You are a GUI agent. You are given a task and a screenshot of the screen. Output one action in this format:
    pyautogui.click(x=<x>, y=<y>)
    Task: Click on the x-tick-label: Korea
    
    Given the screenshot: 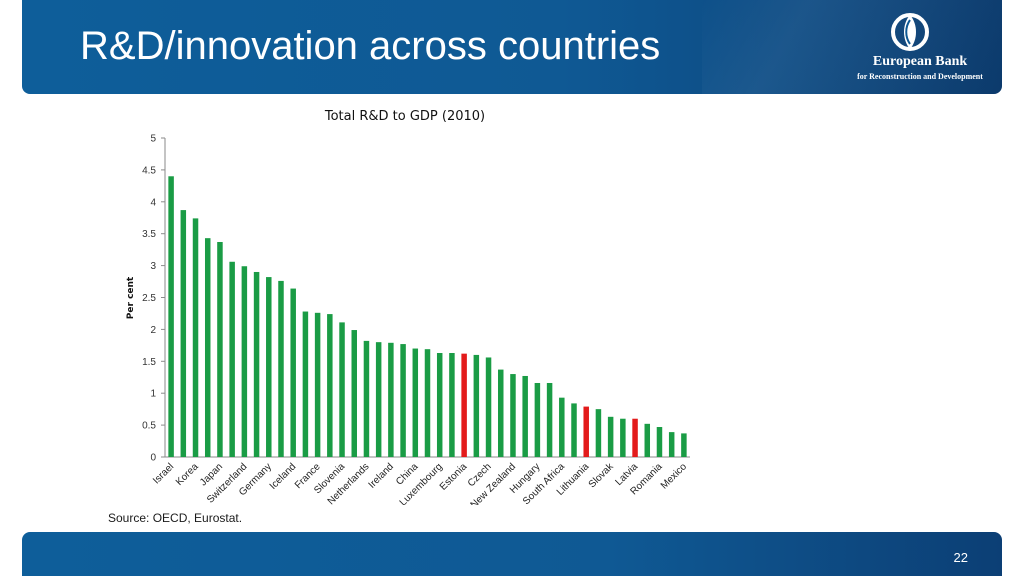 What is the action you would take?
    pyautogui.click(x=187, y=474)
    